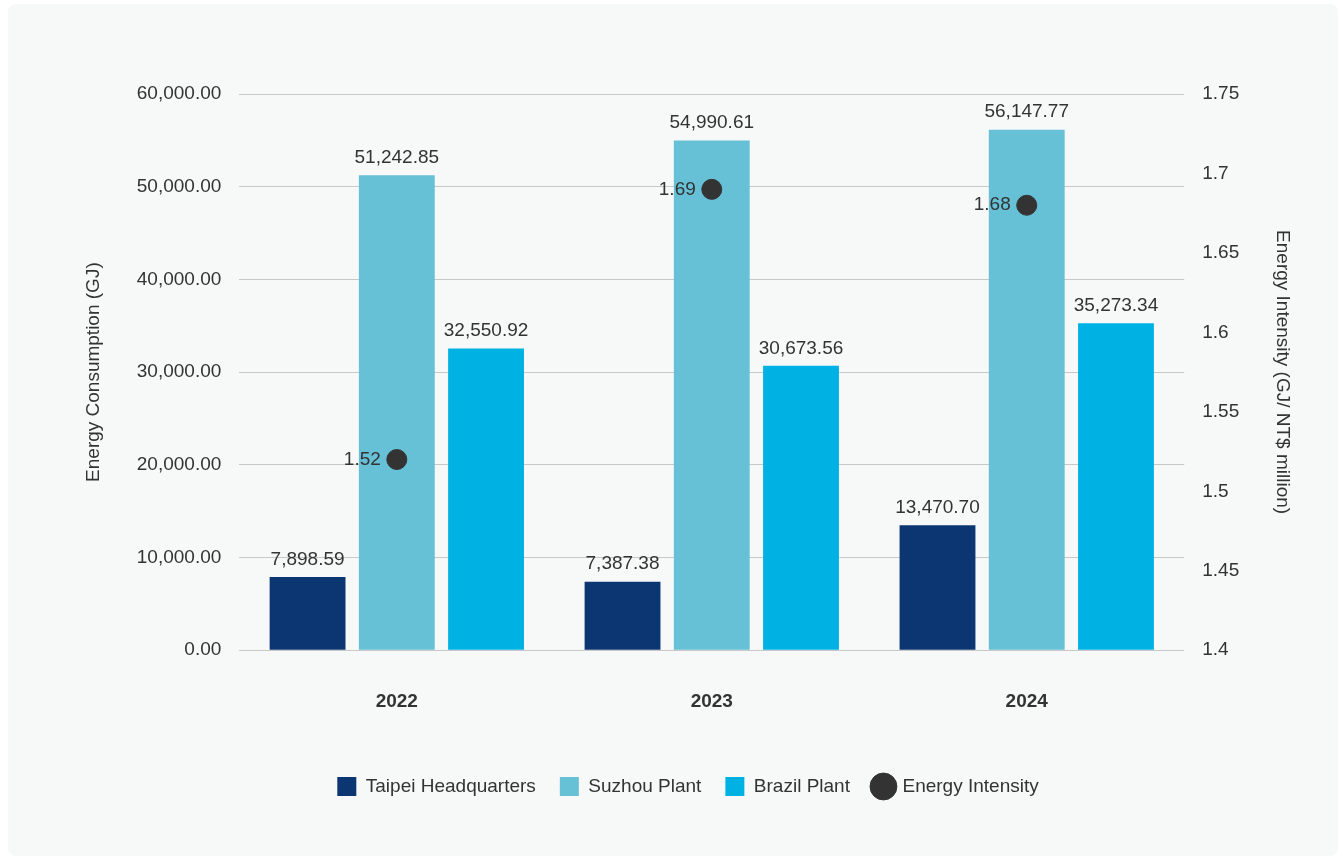 The width and height of the screenshot is (1342, 859). Describe the element at coordinates (801, 347) in the screenshot. I see `data-label: 30,673.56` at that location.